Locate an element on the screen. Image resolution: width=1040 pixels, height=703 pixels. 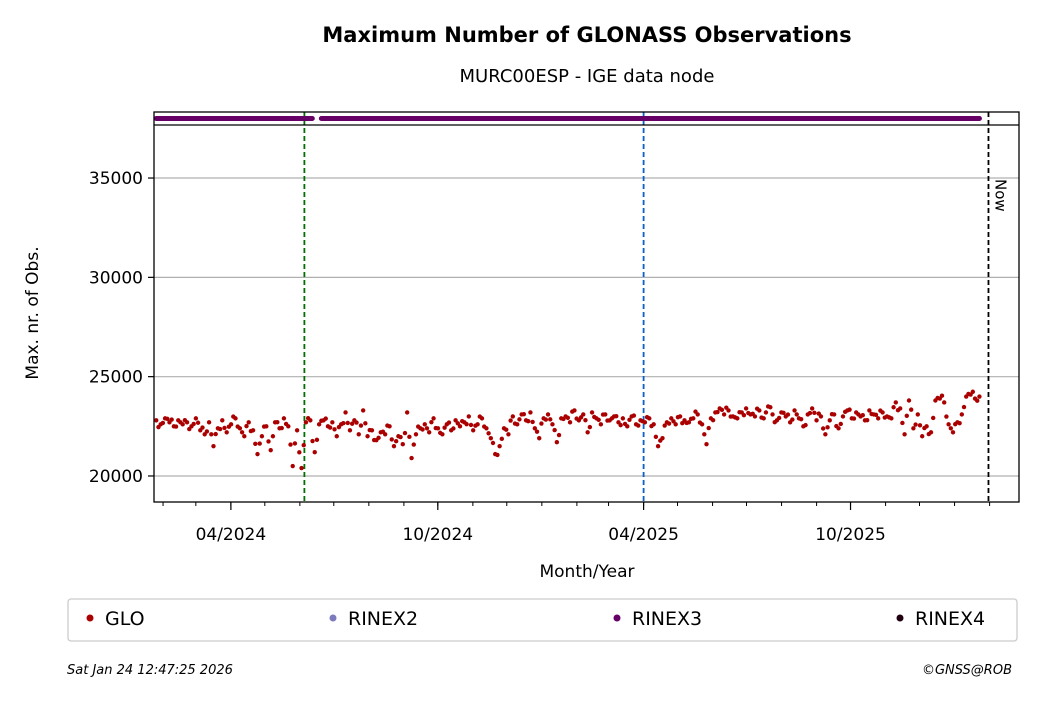
legend-marker-glo is located at coordinates (90, 618).